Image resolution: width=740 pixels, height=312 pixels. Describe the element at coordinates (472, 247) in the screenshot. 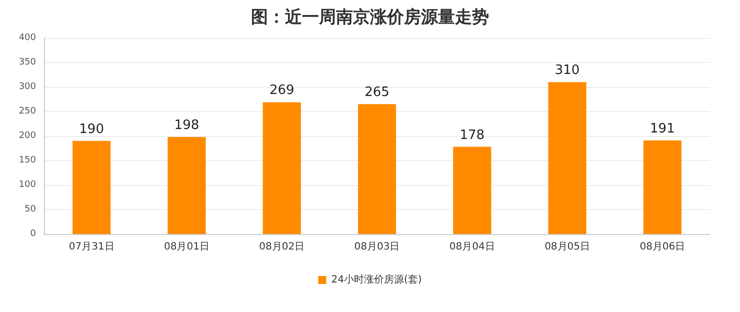

I see `x-tick-label: 08月04日` at that location.